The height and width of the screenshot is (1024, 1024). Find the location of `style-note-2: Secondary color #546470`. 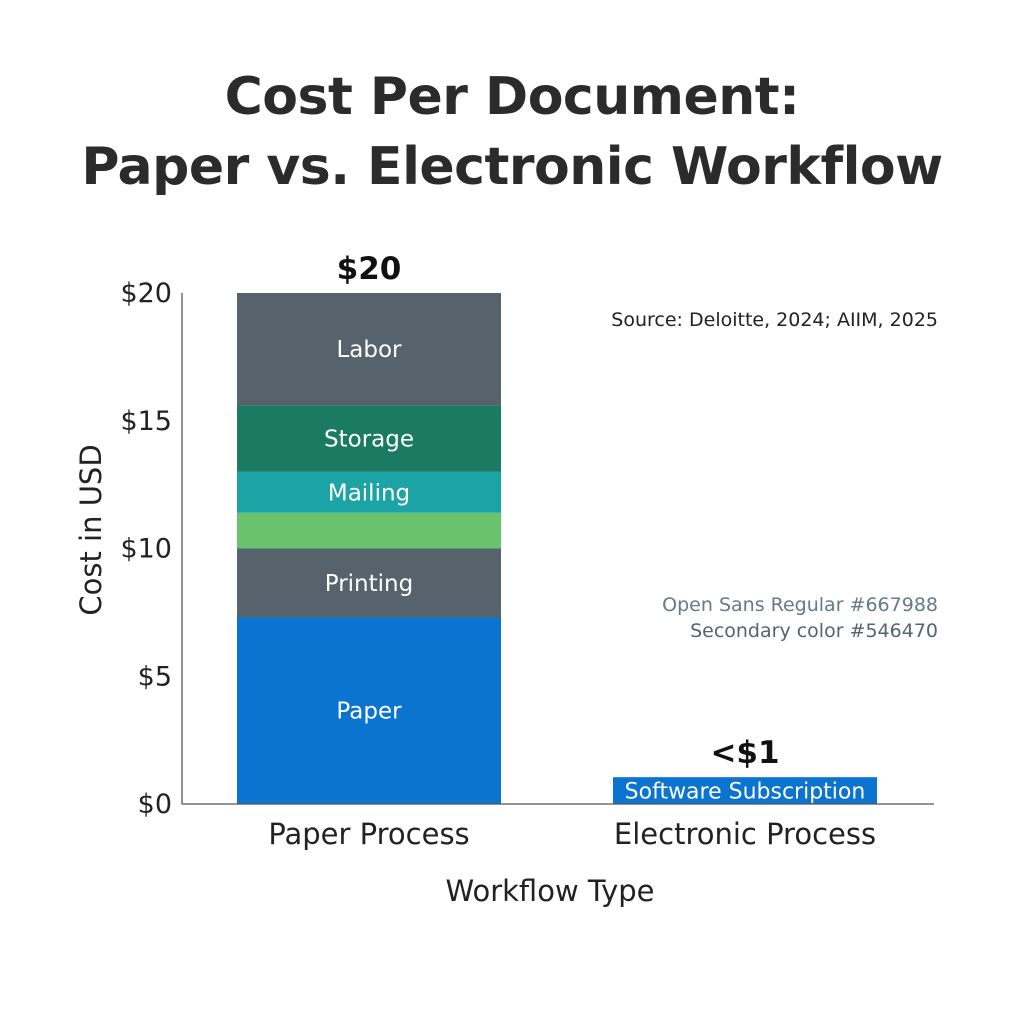

style-note-2: Secondary color #546470 is located at coordinates (814, 631).